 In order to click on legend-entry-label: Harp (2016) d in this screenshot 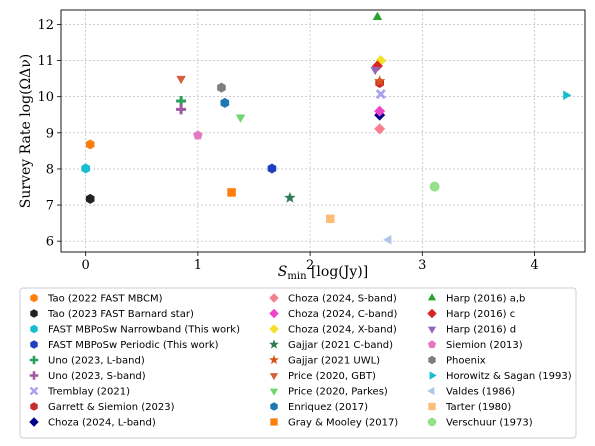, I will do `click(481, 330)`.